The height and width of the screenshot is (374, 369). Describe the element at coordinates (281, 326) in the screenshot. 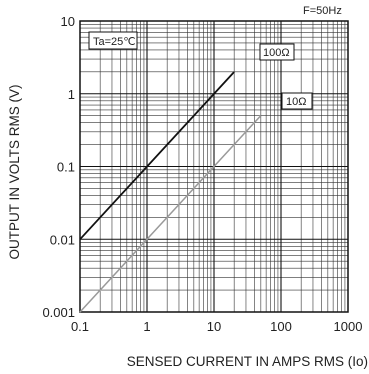

I see `x-tick-label: 100` at that location.